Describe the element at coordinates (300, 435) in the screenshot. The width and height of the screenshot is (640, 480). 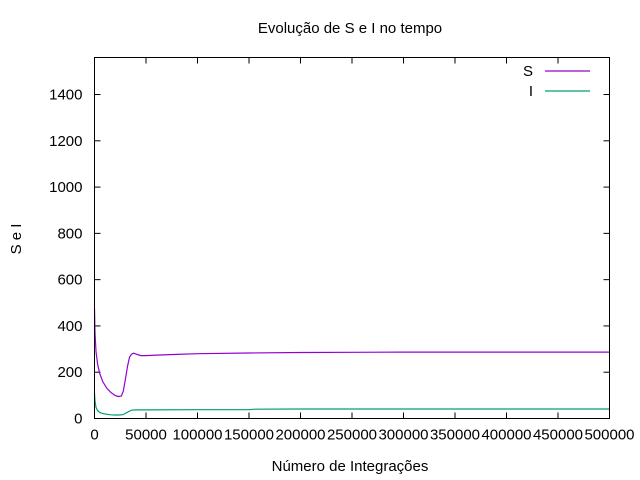
I see `x-tick-label: 200000` at that location.